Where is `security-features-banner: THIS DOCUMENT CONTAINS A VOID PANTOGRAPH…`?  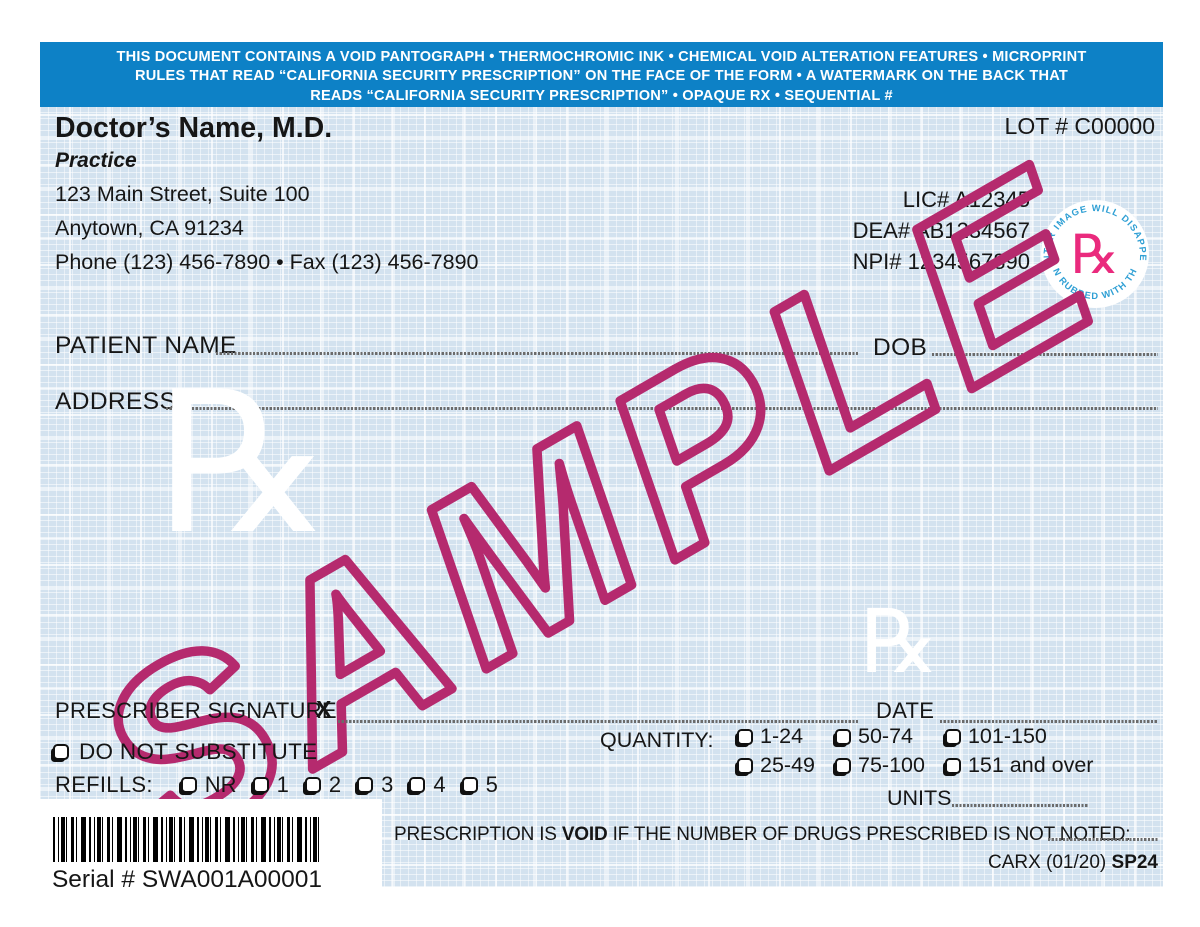
security-features-banner: THIS DOCUMENT CONTAINS A VOID PANTOGRAPH… is located at coordinates (601, 74).